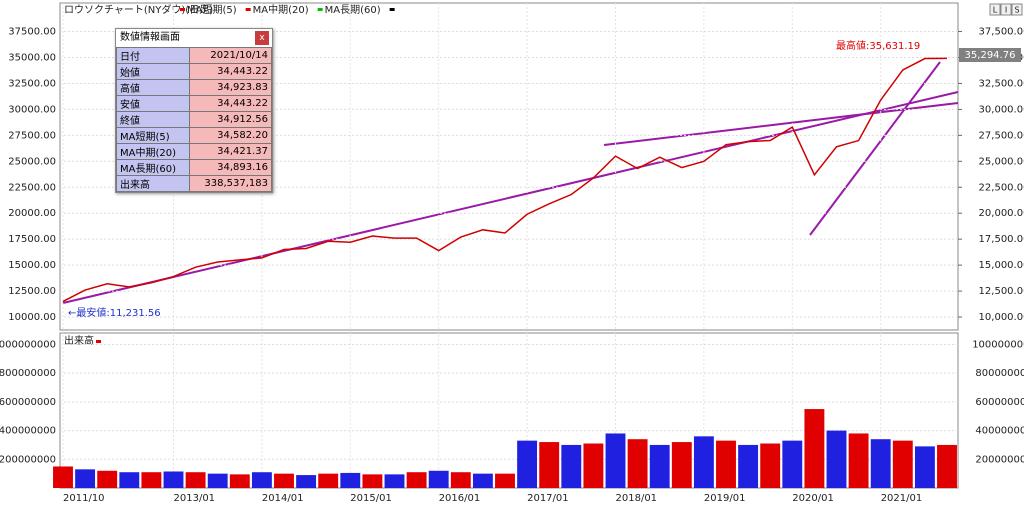  What do you see at coordinates (999, 373) in the screenshot?
I see `y-tick-label-right: 800000000` at bounding box center [999, 373].